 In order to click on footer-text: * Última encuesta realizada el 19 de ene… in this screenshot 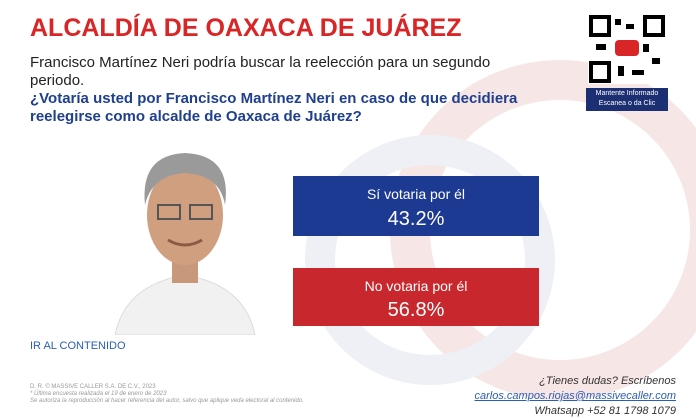, I will do `click(98, 394)`.